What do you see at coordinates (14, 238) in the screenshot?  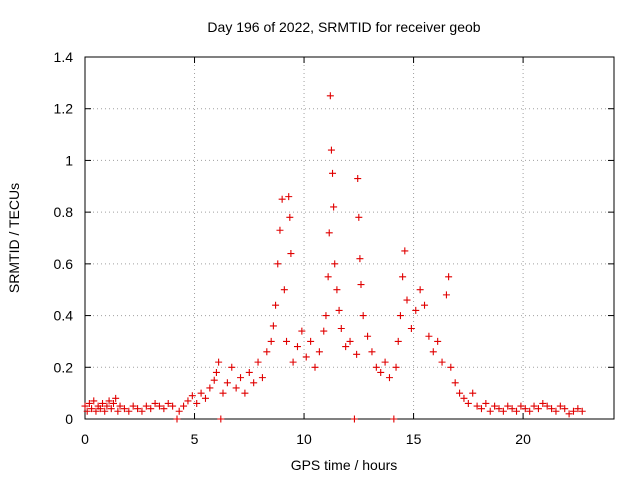 I see `y-axis-label: SRMTID / TECUs` at bounding box center [14, 238].